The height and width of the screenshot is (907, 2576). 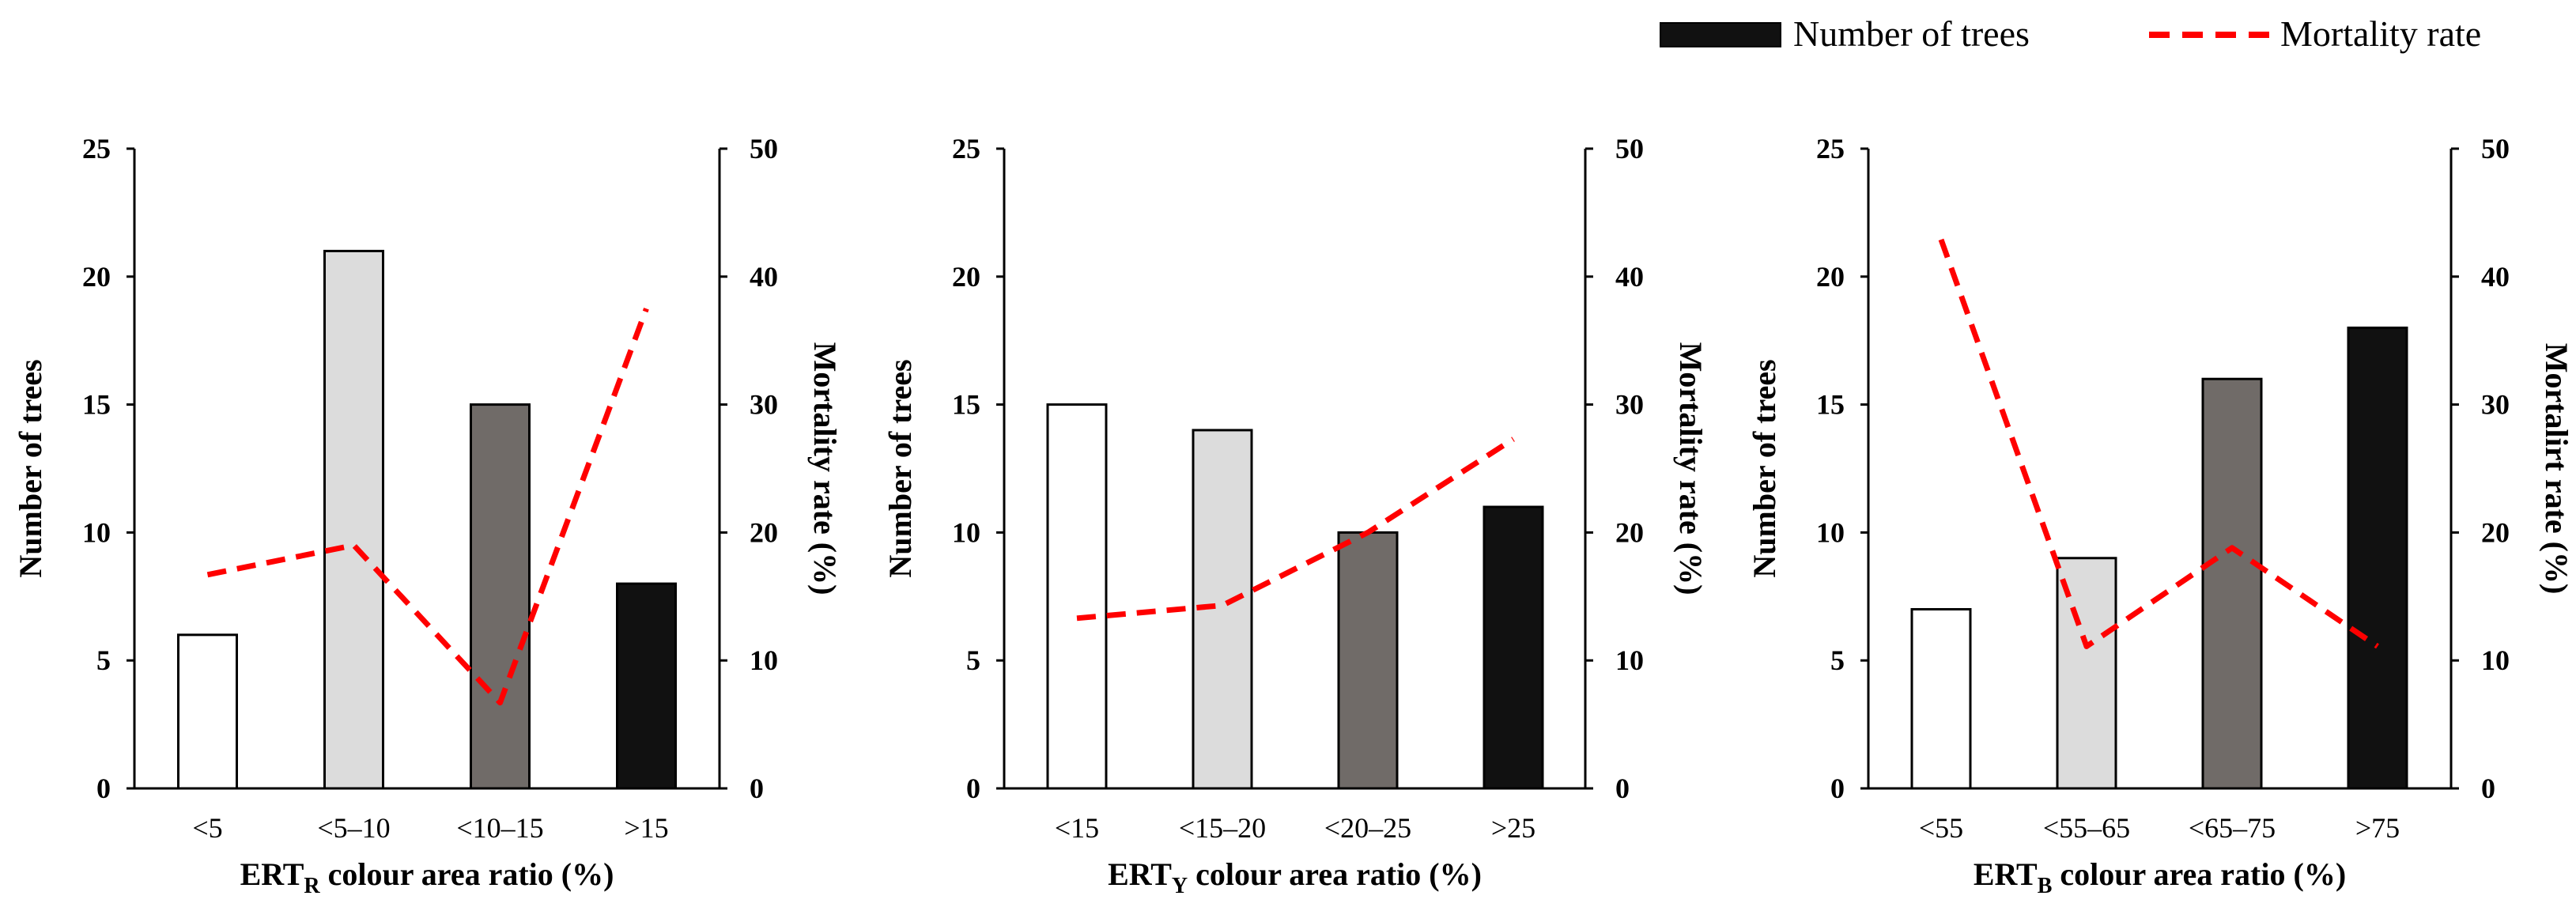 What do you see at coordinates (2086, 828) in the screenshot?
I see `x-tick-label: <55–65` at bounding box center [2086, 828].